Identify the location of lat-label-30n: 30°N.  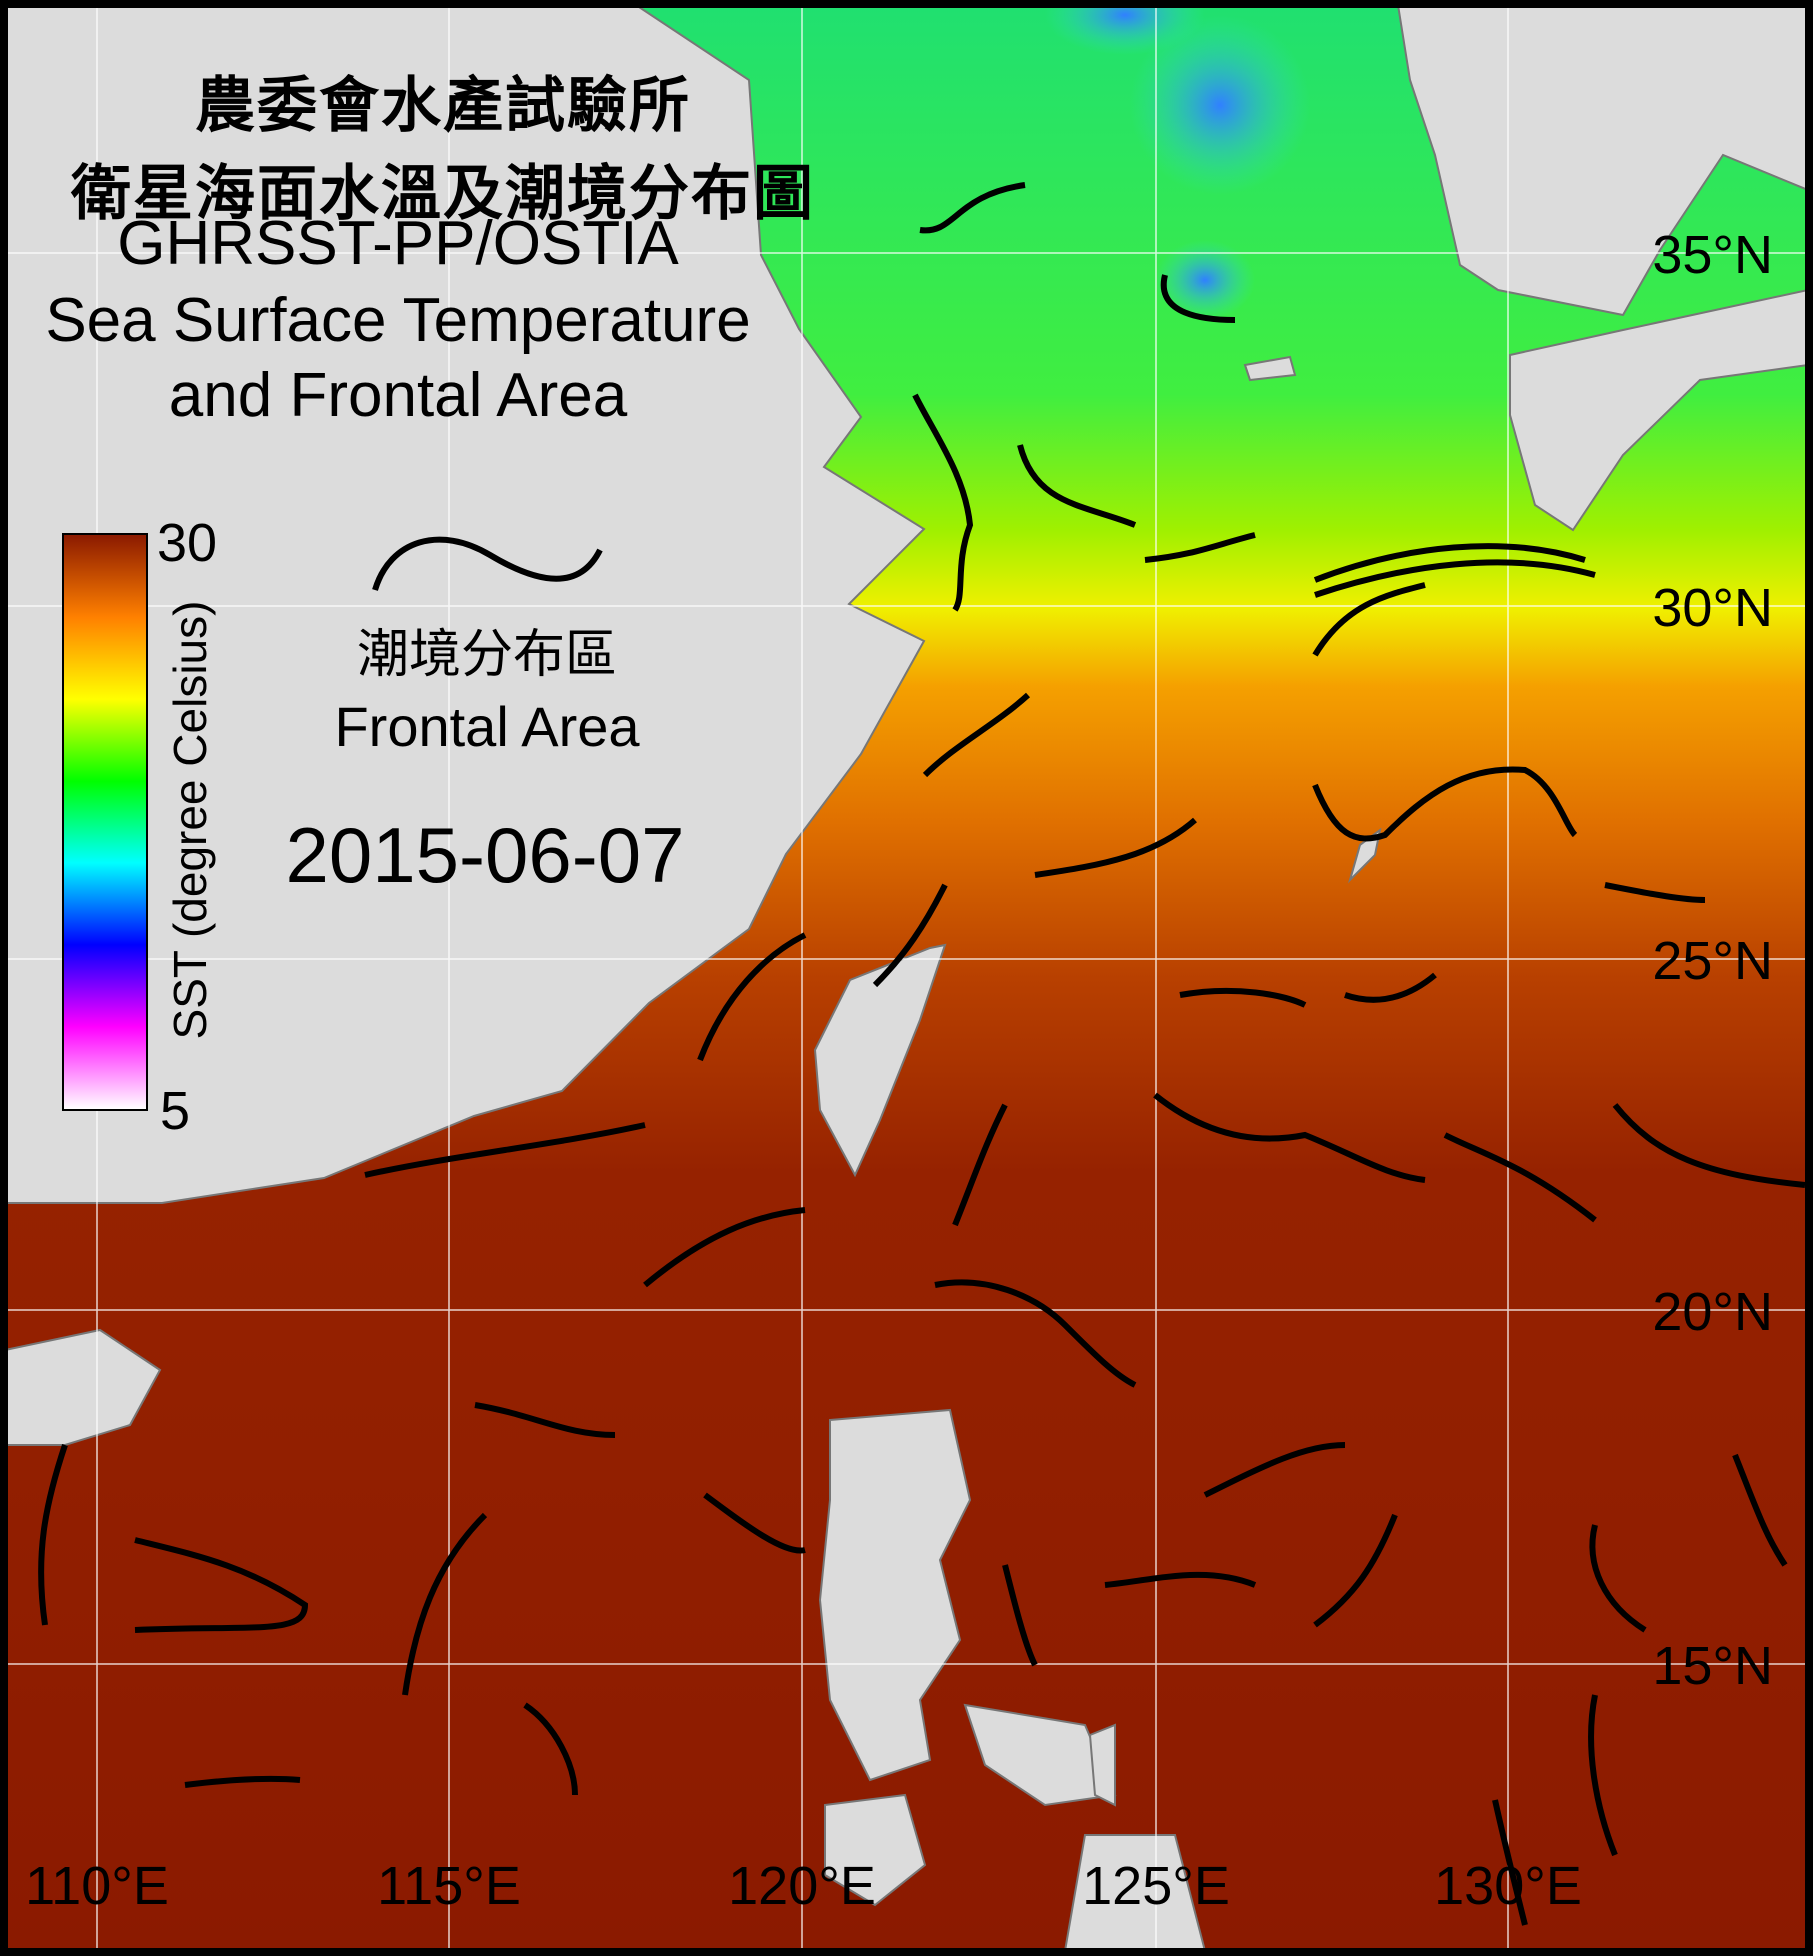
(1712, 608).